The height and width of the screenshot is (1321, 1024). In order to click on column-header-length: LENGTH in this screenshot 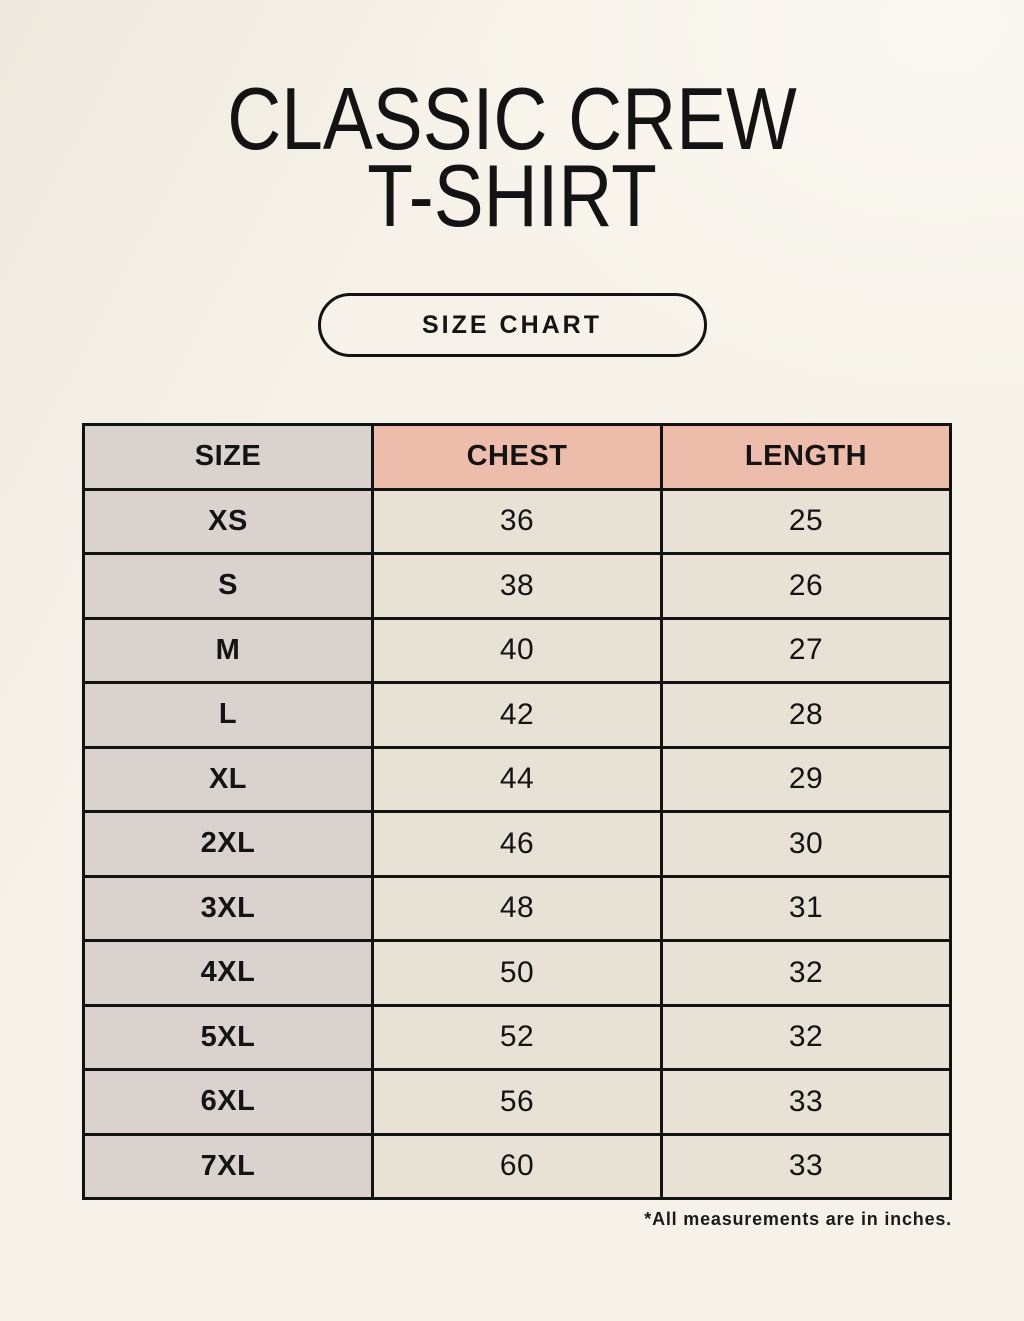, I will do `click(806, 457)`.